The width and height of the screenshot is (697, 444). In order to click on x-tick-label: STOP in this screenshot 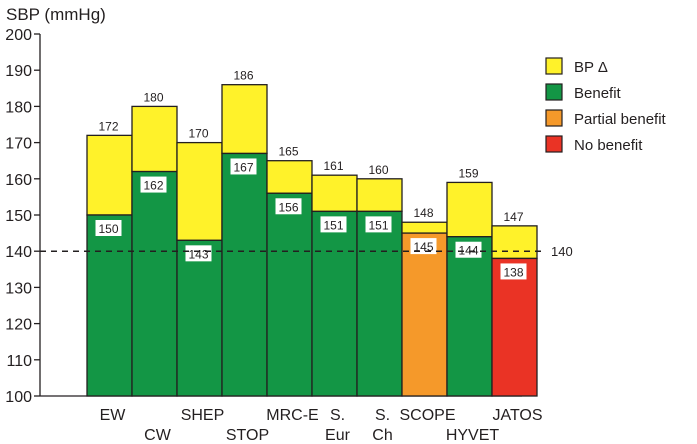, I will do `click(247, 435)`.